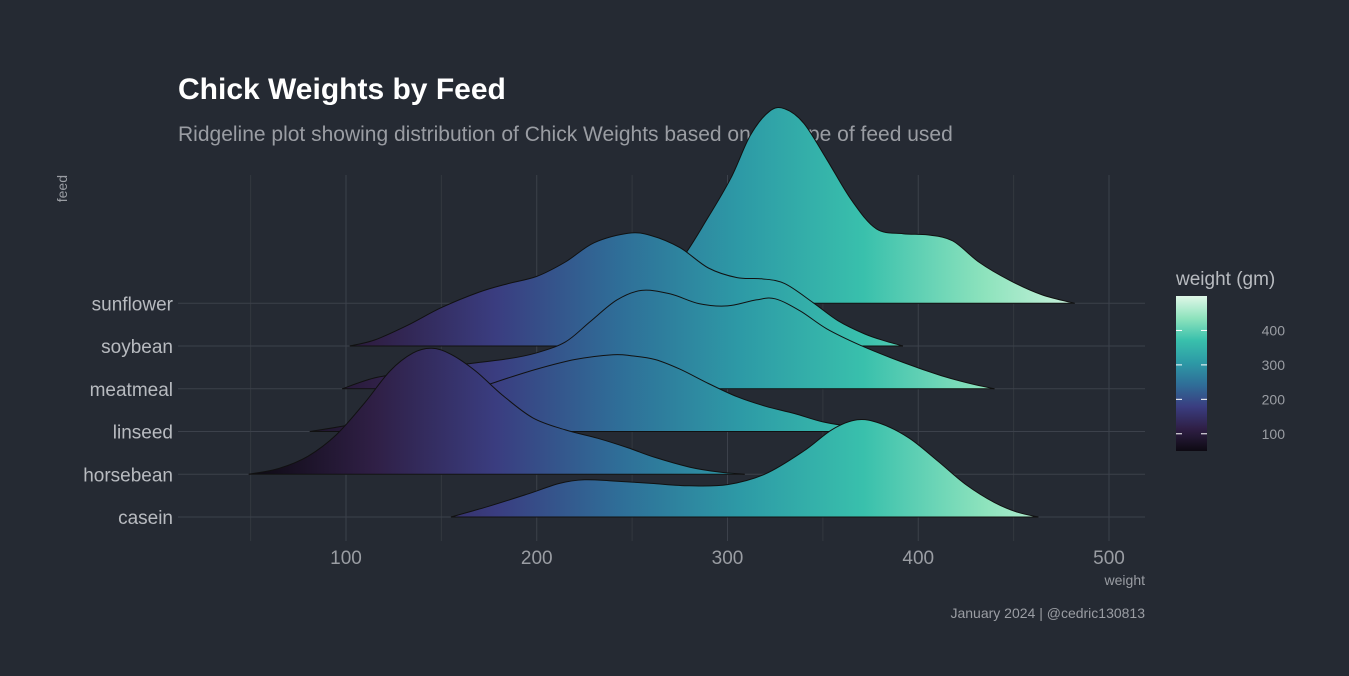 This screenshot has height=676, width=1349. I want to click on legend-colorbar, so click(1191, 373).